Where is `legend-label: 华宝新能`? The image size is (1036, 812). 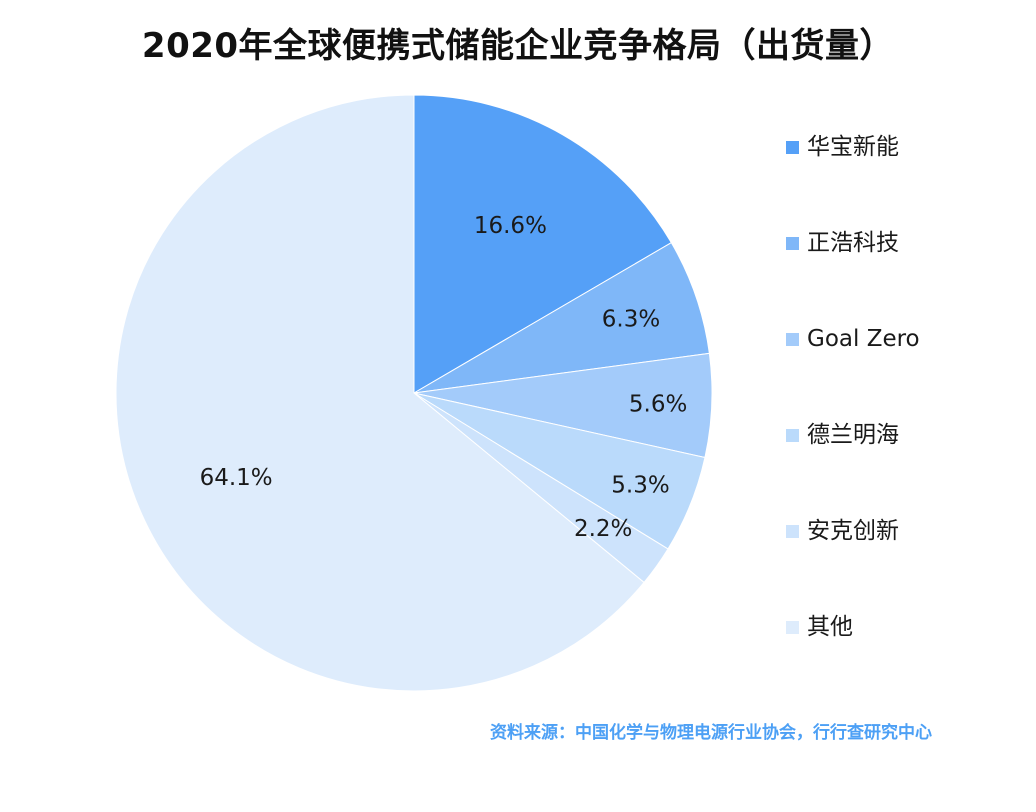 legend-label: 华宝新能 is located at coordinates (853, 147).